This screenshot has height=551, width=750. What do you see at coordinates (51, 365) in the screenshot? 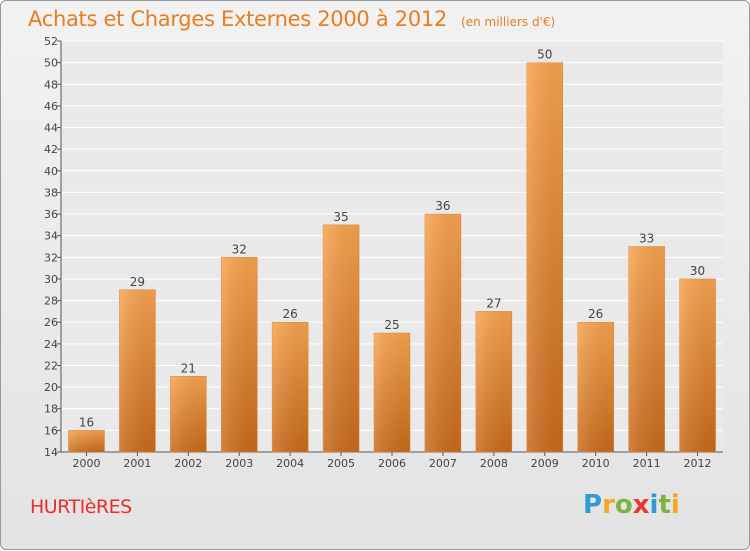
I see `y-tick-label: 22` at bounding box center [51, 365].